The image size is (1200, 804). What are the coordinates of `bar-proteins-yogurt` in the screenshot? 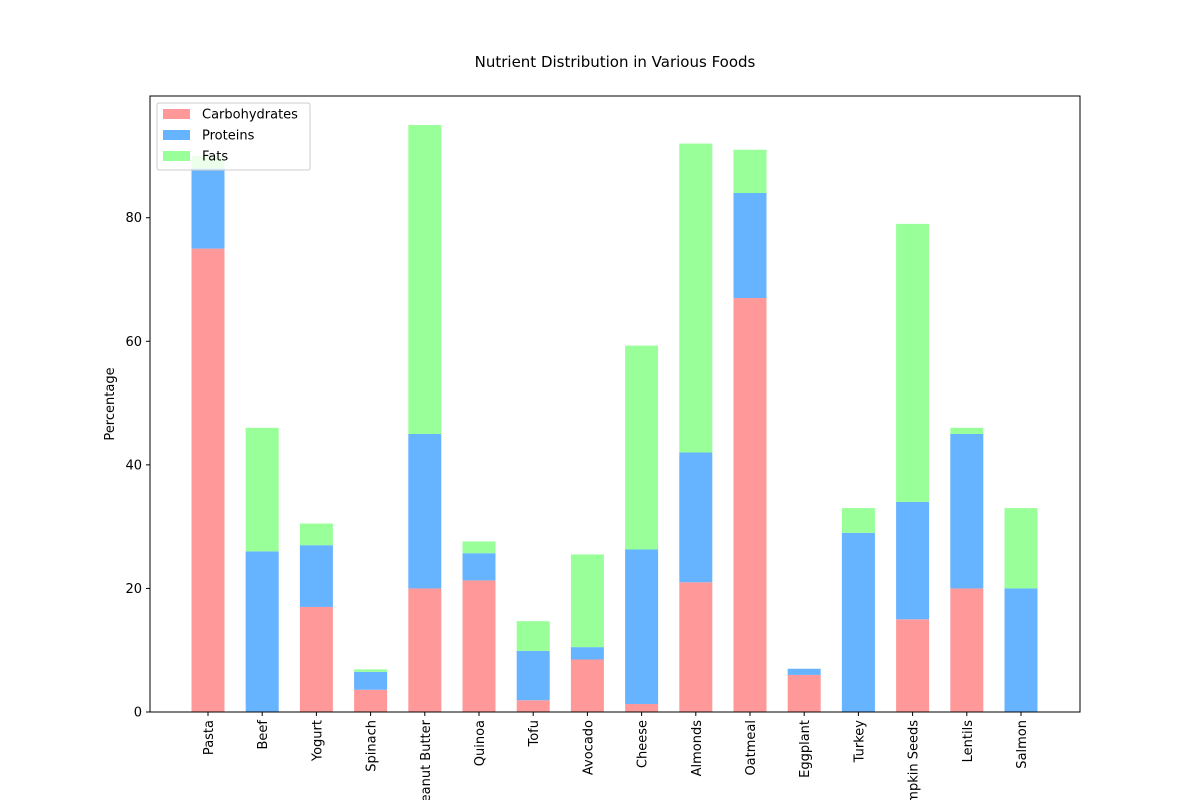 It's located at (316, 576).